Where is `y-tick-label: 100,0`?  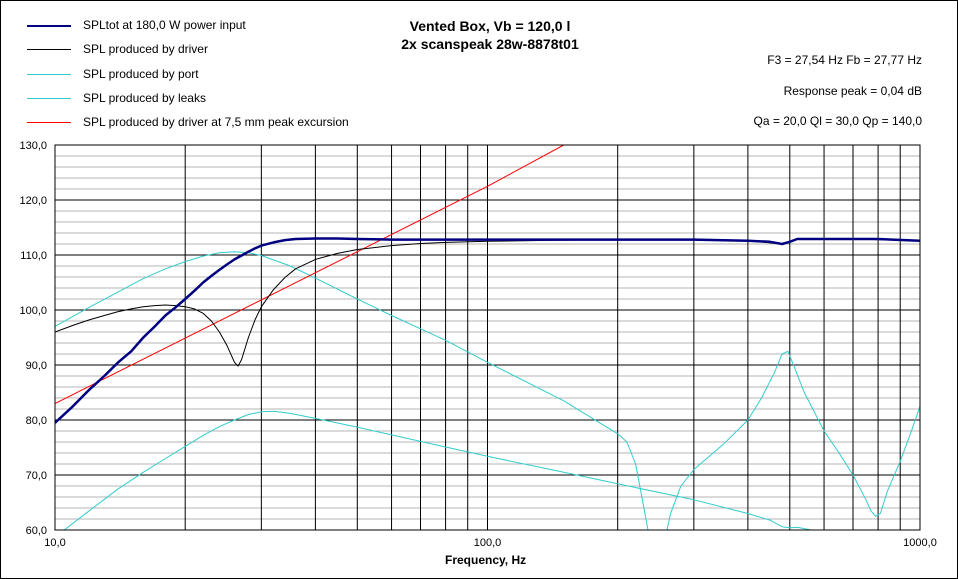
y-tick-label: 100,0 is located at coordinates (33, 311).